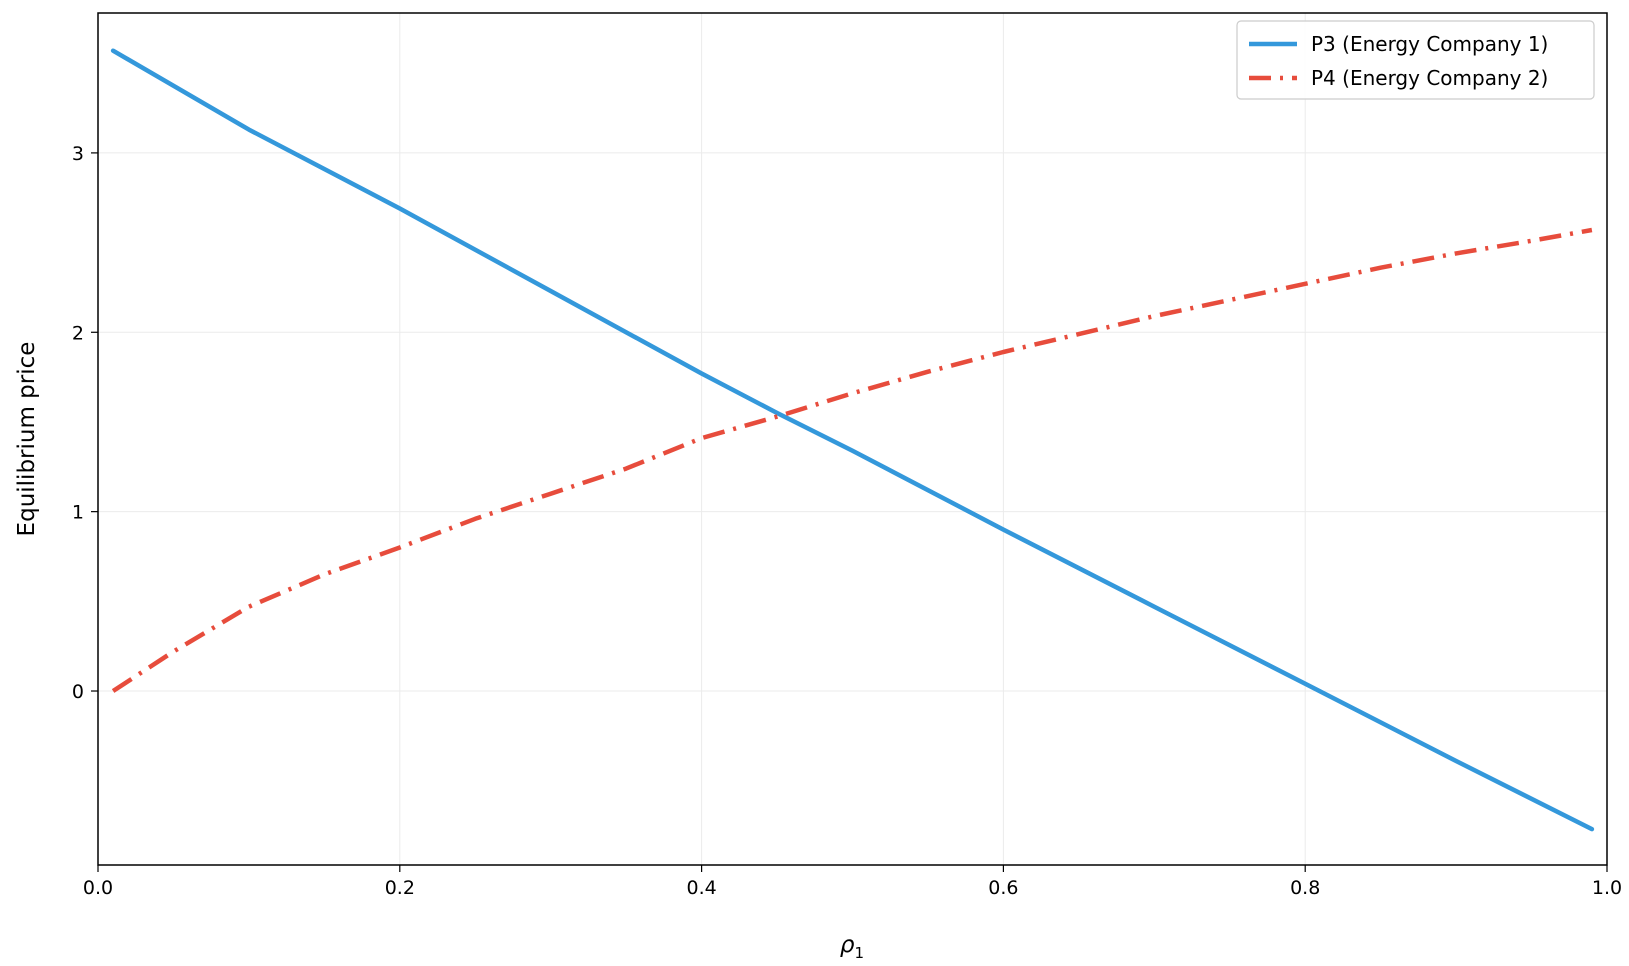 The height and width of the screenshot is (966, 1629). Describe the element at coordinates (1003, 888) in the screenshot. I see `x-tick-label: 0.6` at that location.